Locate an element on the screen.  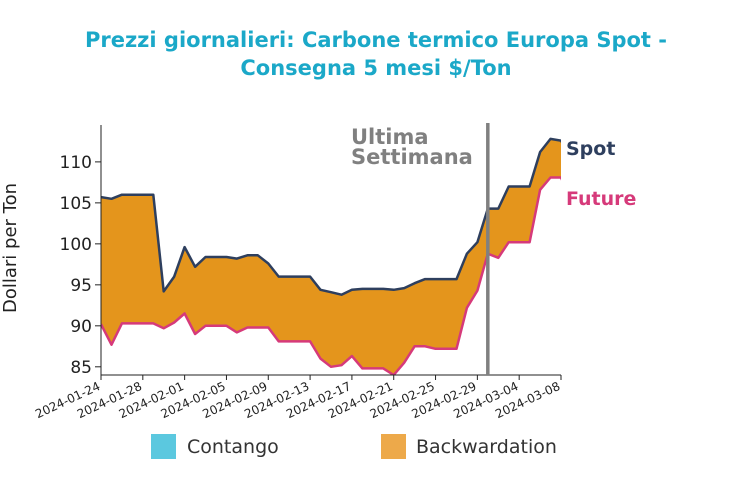
legend-swatch-contango is located at coordinates (163, 446).